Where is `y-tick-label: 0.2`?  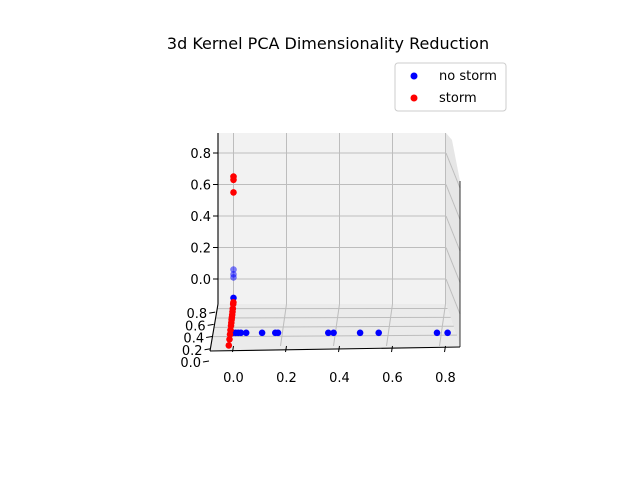
y-tick-label: 0.2 is located at coordinates (192, 351).